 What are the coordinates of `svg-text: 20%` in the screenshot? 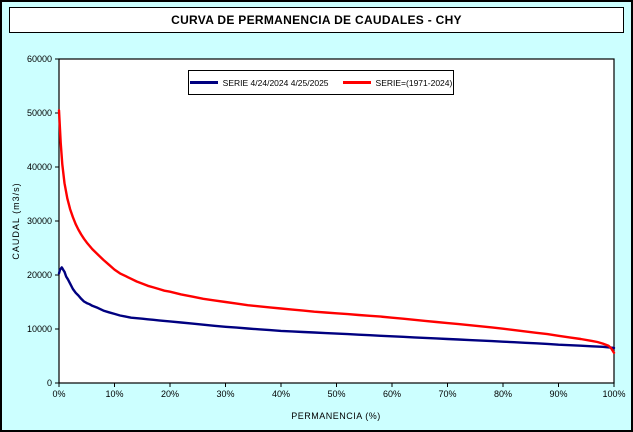 It's located at (170, 394).